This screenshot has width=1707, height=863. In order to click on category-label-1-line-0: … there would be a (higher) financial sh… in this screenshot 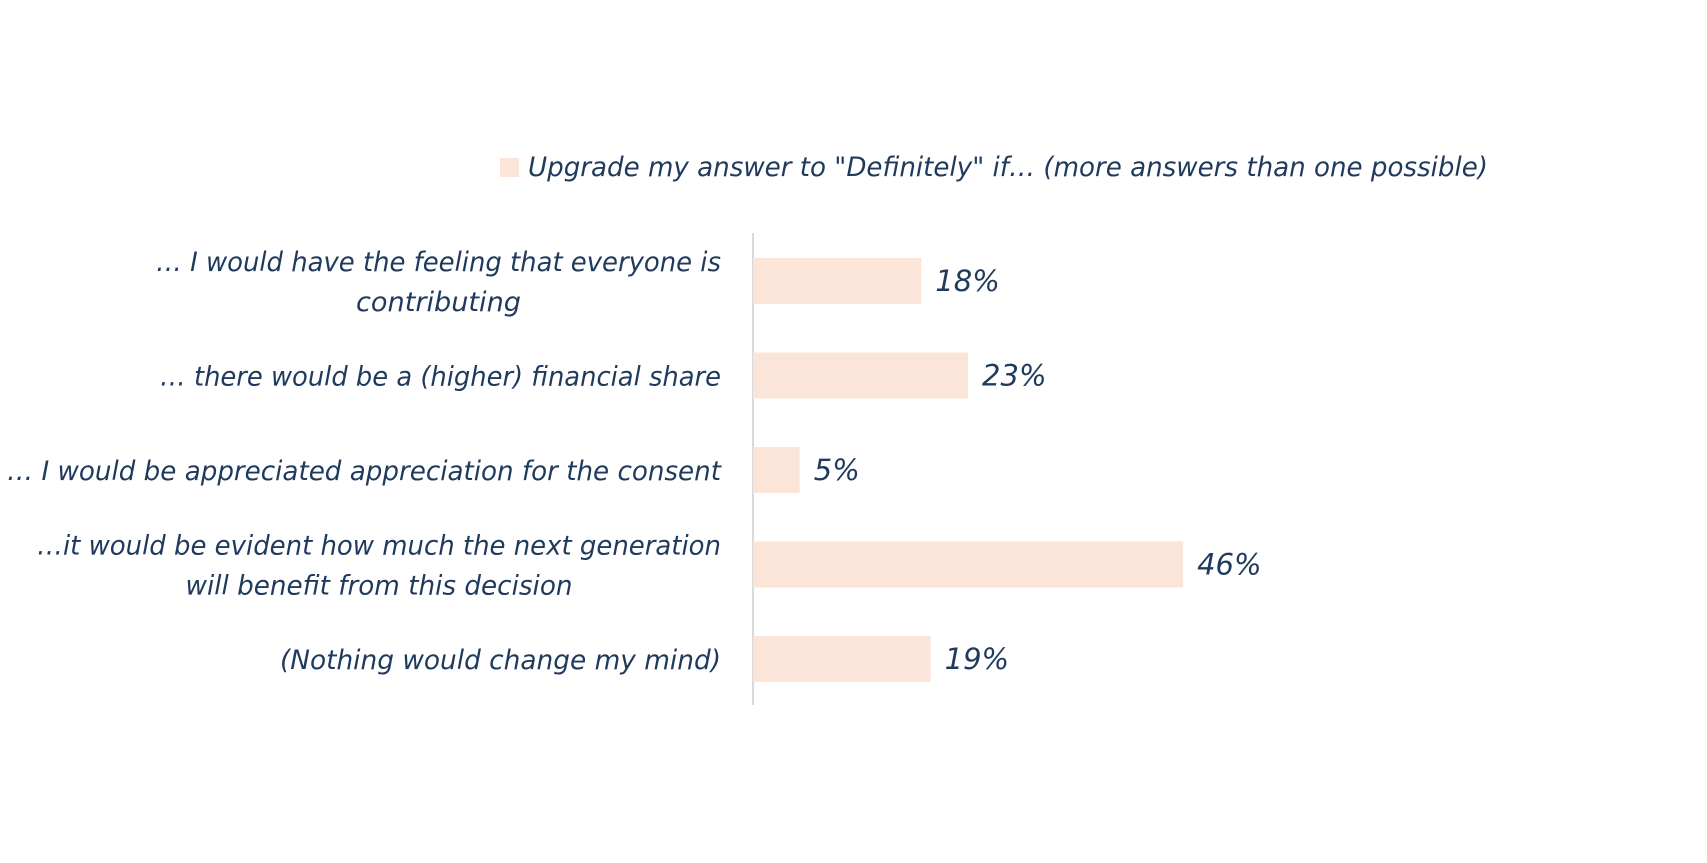, I will do `click(440, 377)`.